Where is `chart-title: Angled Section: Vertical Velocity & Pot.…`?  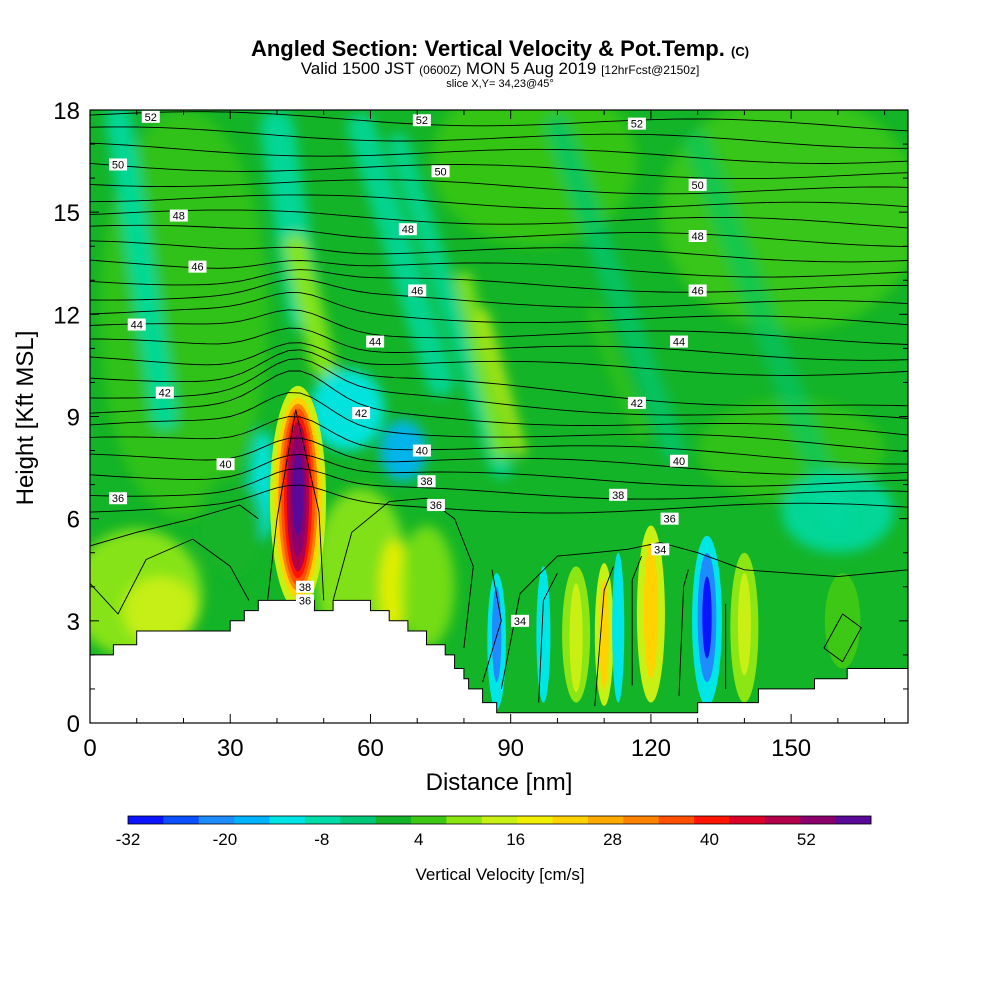 chart-title: Angled Section: Vertical Velocity & Pot.… is located at coordinates (500, 48).